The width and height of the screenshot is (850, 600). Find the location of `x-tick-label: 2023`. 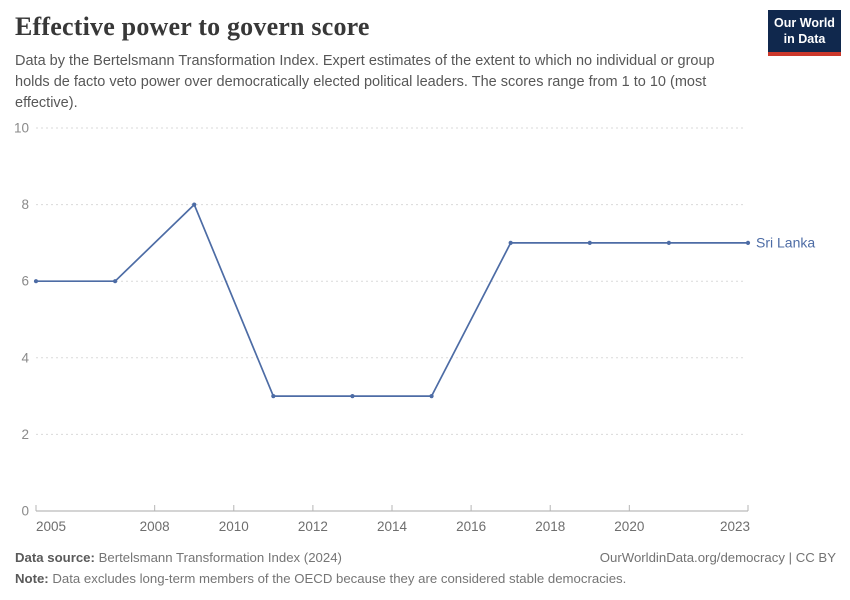

x-tick-label: 2023 is located at coordinates (735, 526).